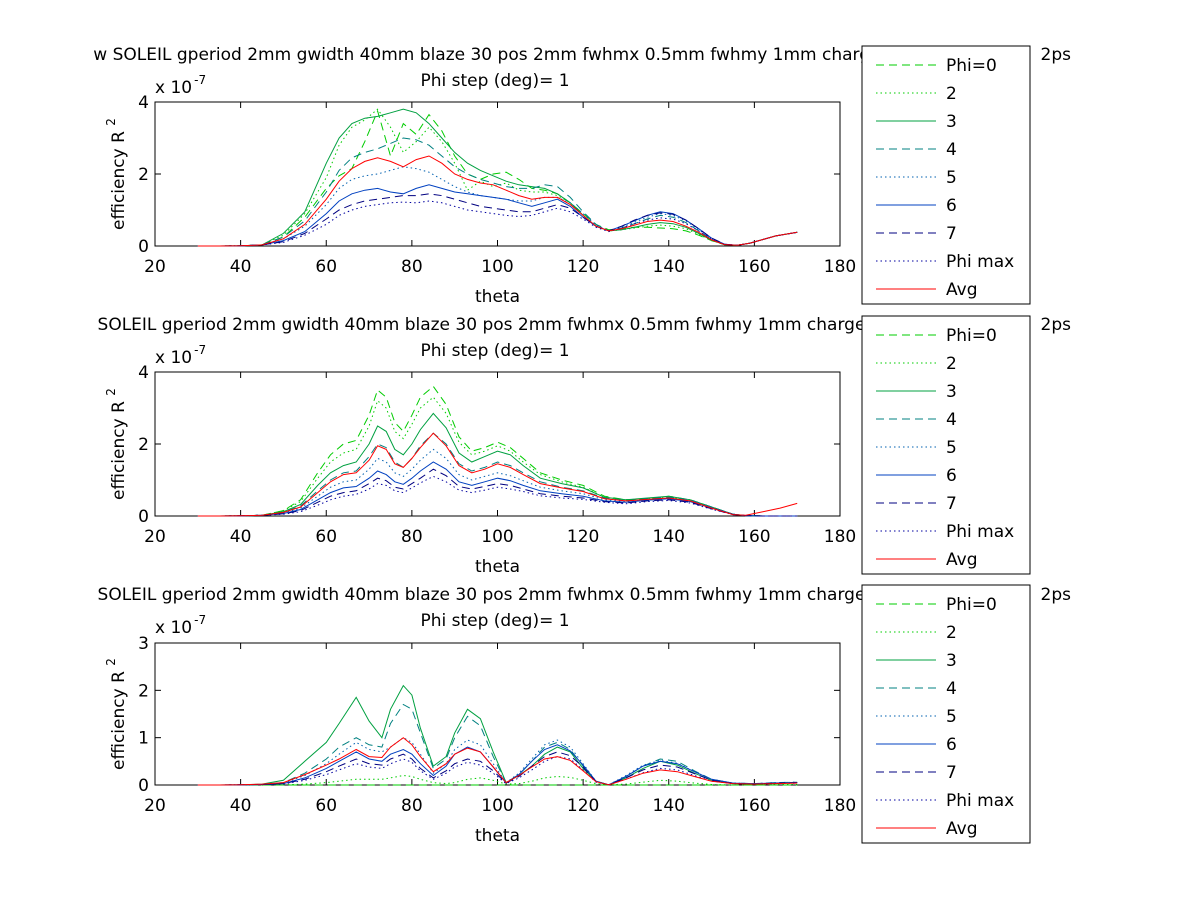 Image resolution: width=1200 pixels, height=901 pixels. I want to click on y-tick-label: 3, so click(143, 644).